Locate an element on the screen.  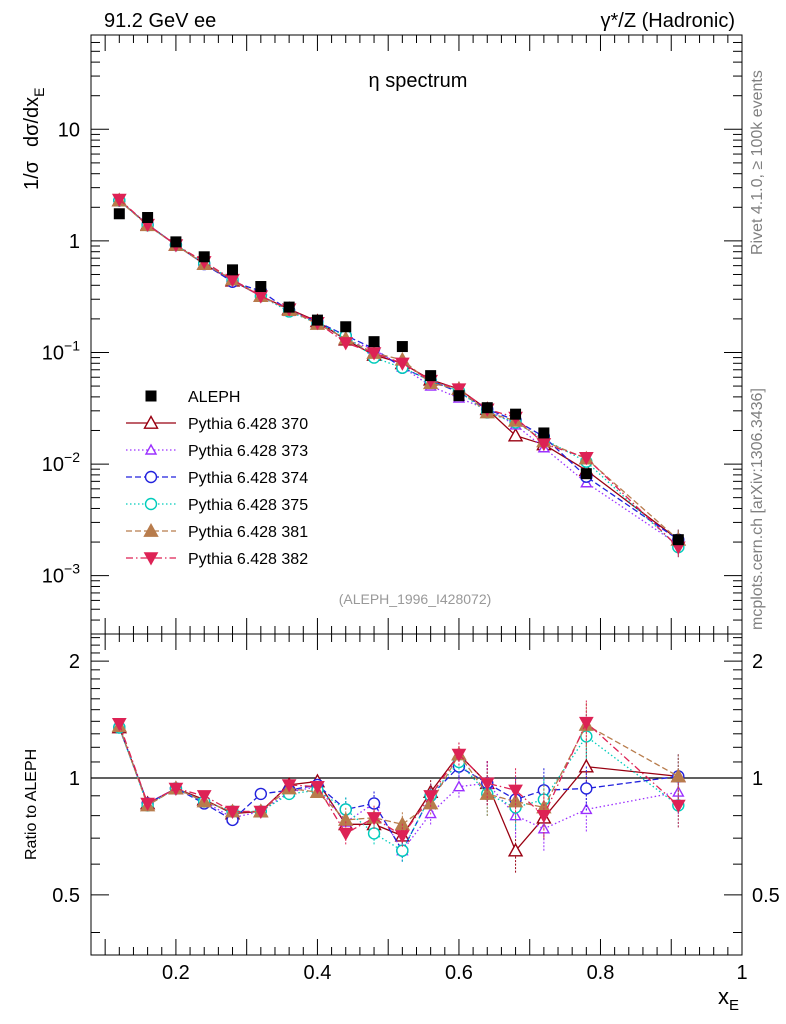
legend-entry-6: Pythia 6.428 382 is located at coordinates (217, 559).